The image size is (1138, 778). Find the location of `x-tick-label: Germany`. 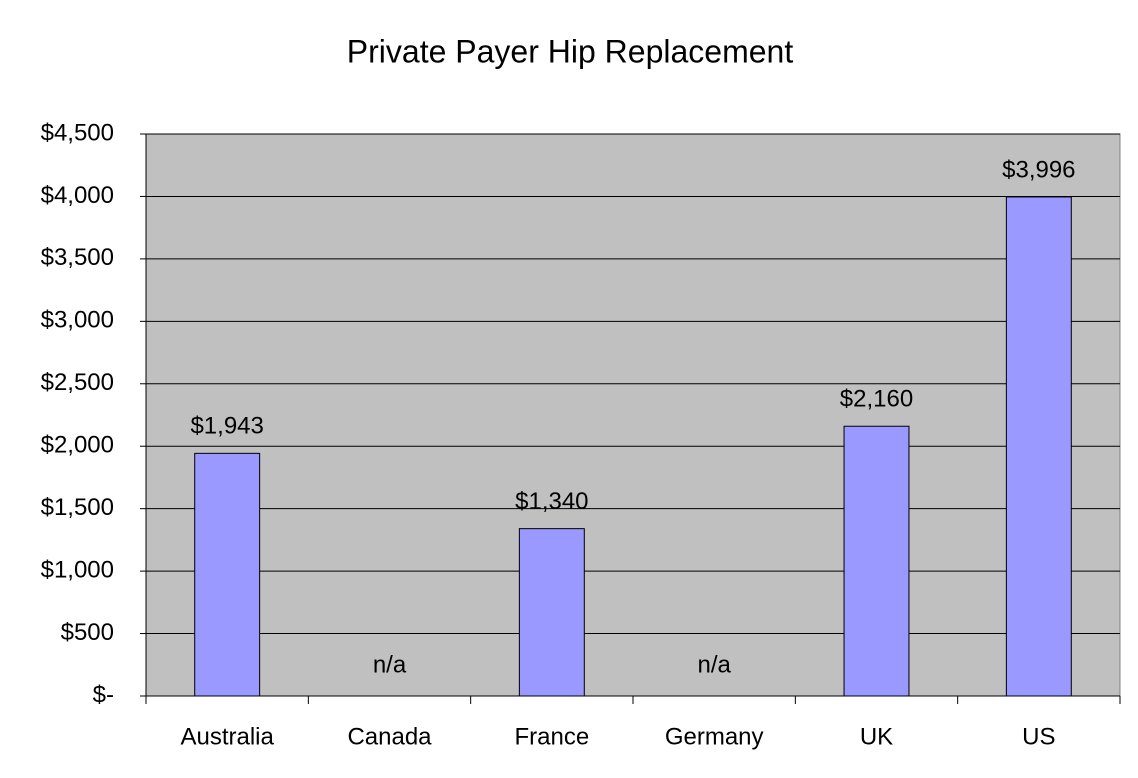

x-tick-label: Germany is located at coordinates (714, 736).